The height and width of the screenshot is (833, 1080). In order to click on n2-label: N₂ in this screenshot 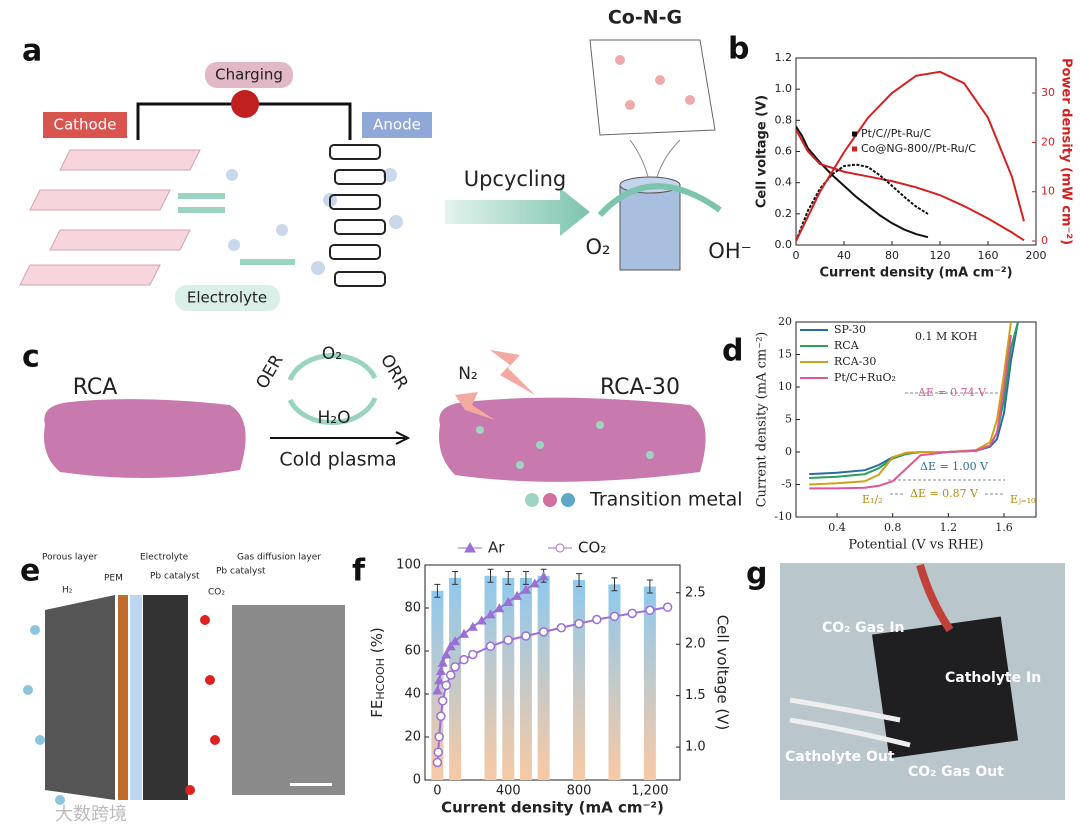, I will do `click(468, 374)`.